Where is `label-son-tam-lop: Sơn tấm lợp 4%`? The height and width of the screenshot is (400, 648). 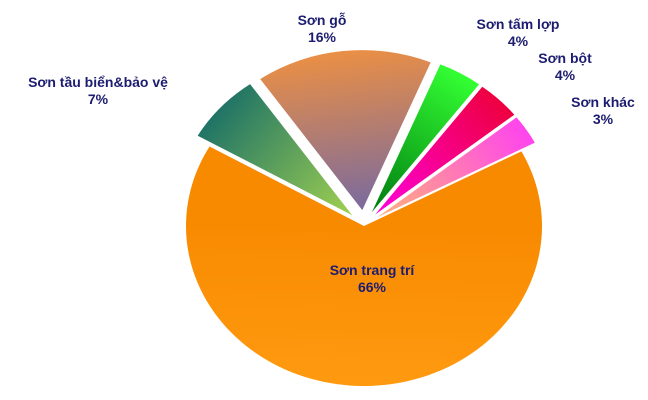
label-son-tam-lop: Sơn tấm lợp 4% is located at coordinates (518, 33).